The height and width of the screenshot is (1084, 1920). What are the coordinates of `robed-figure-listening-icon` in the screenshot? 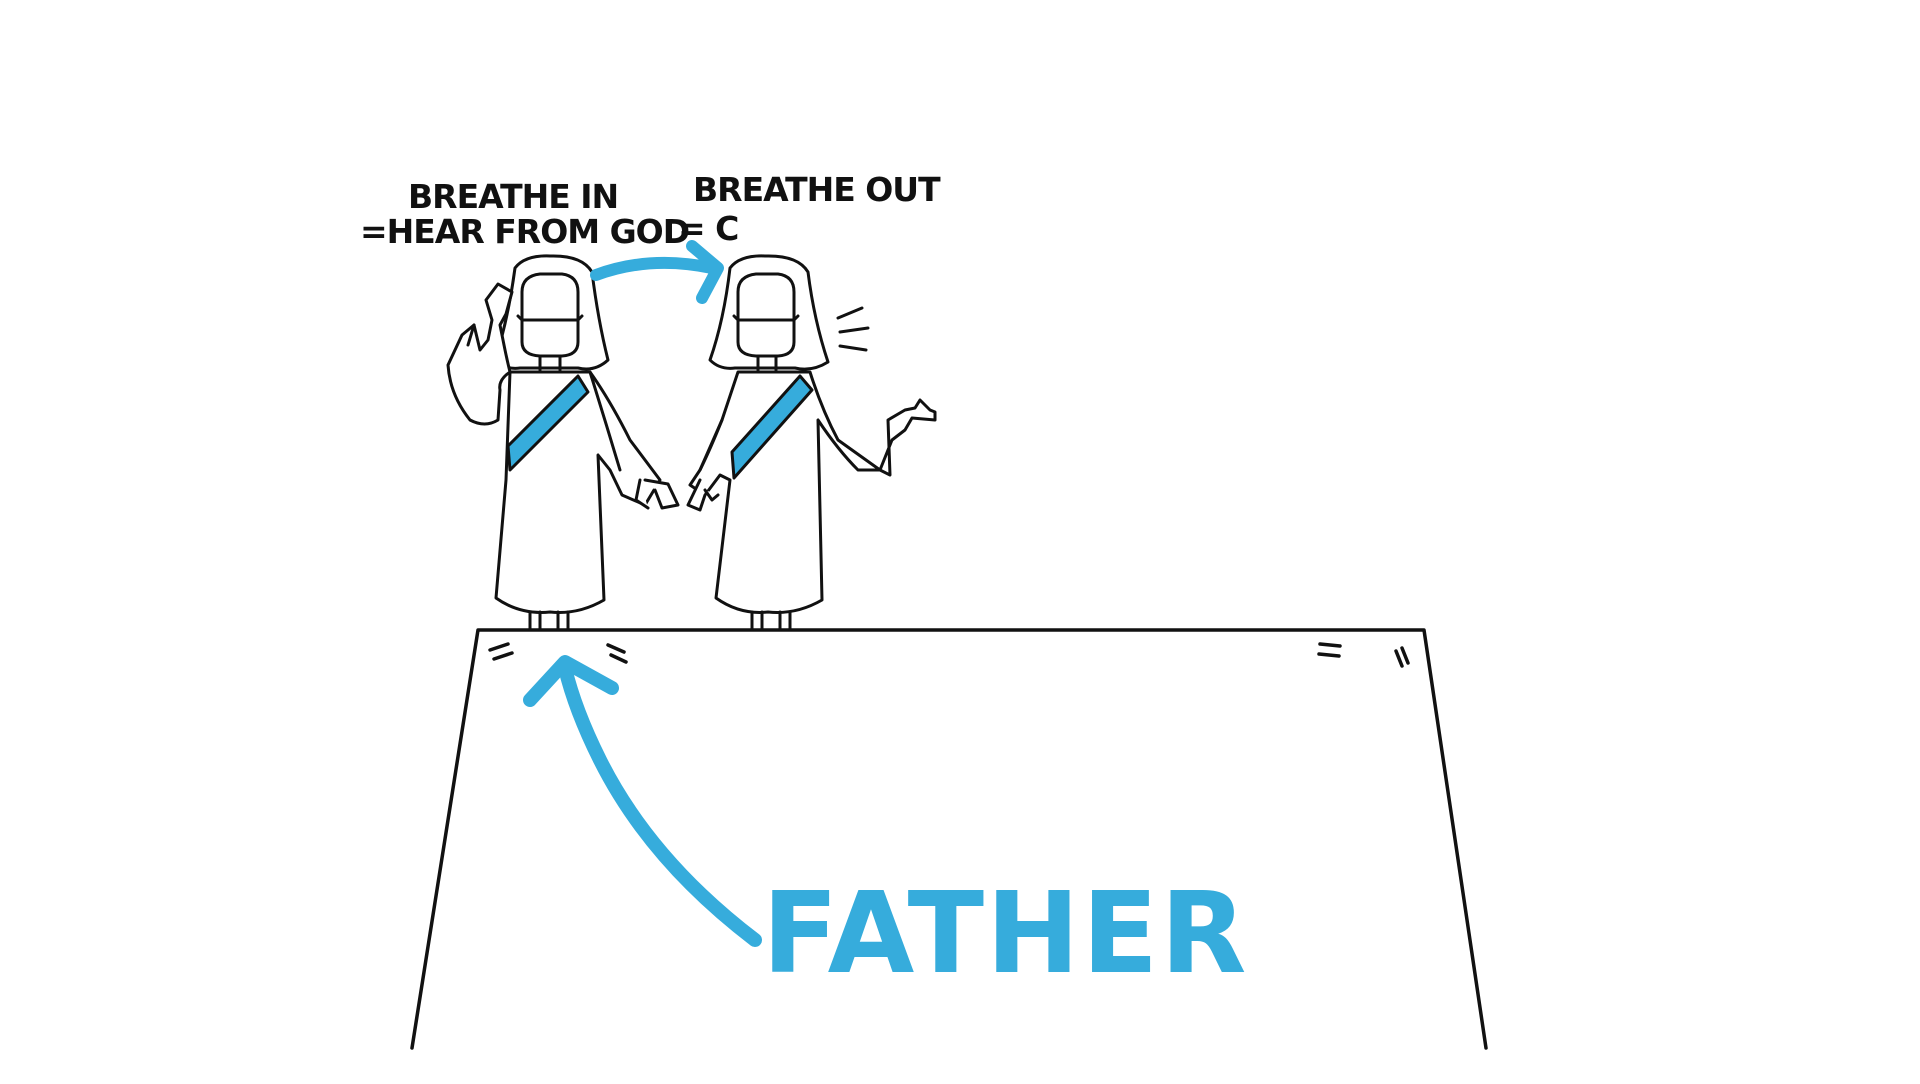 It's located at (563, 443).